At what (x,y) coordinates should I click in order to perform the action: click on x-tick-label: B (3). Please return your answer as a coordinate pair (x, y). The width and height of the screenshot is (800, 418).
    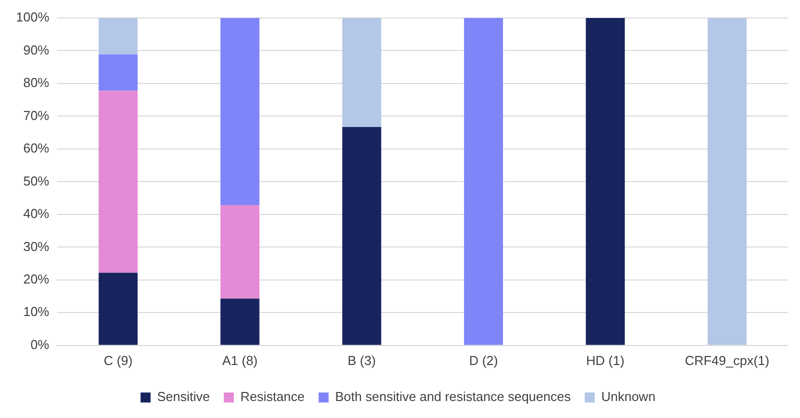
    Looking at the image, I should click on (362, 360).